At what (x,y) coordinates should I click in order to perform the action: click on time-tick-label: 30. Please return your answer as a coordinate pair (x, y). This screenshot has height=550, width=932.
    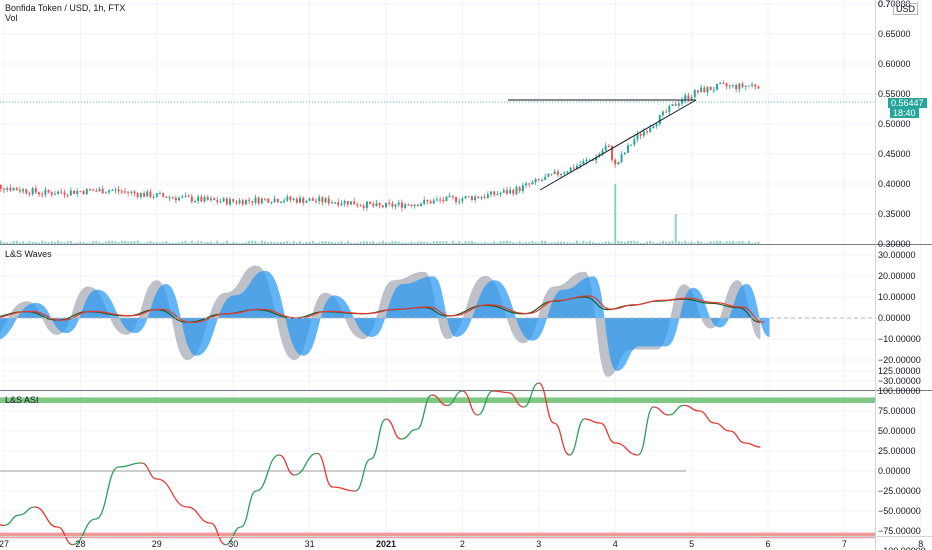
    Looking at the image, I should click on (233, 544).